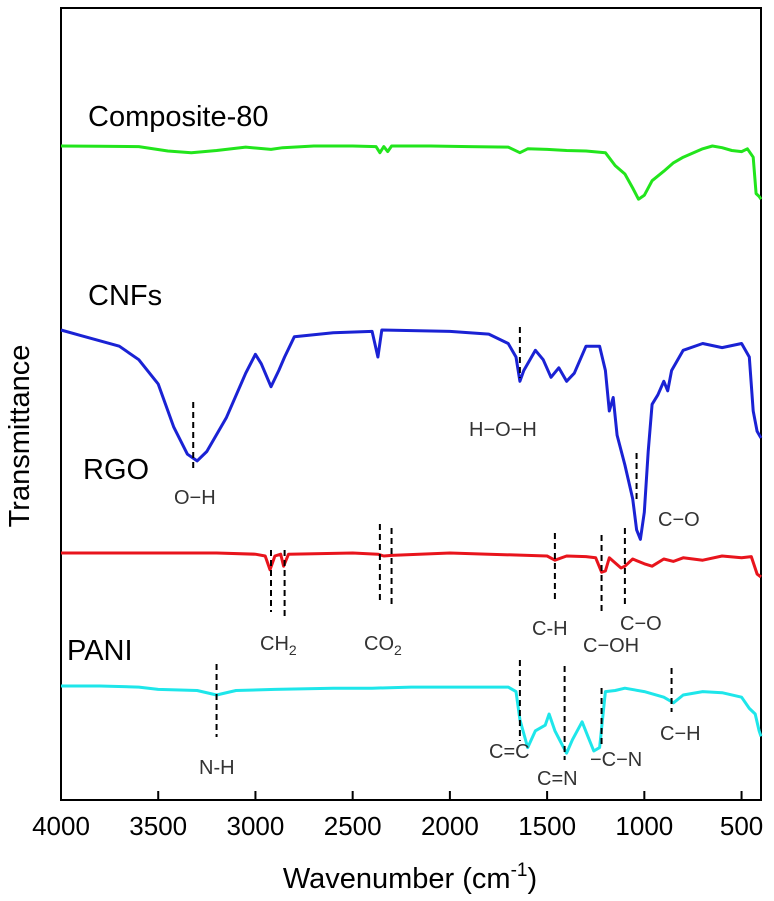 The image size is (774, 901). What do you see at coordinates (100, 651) in the screenshot?
I see `series-label-pani: PANI` at bounding box center [100, 651].